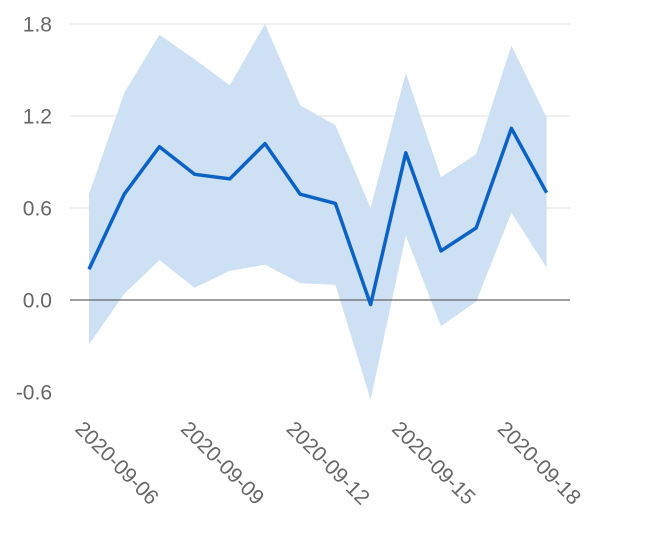 Image resolution: width=650 pixels, height=538 pixels. What do you see at coordinates (37, 209) in the screenshot?
I see `y-tick-label: 0.6` at bounding box center [37, 209].